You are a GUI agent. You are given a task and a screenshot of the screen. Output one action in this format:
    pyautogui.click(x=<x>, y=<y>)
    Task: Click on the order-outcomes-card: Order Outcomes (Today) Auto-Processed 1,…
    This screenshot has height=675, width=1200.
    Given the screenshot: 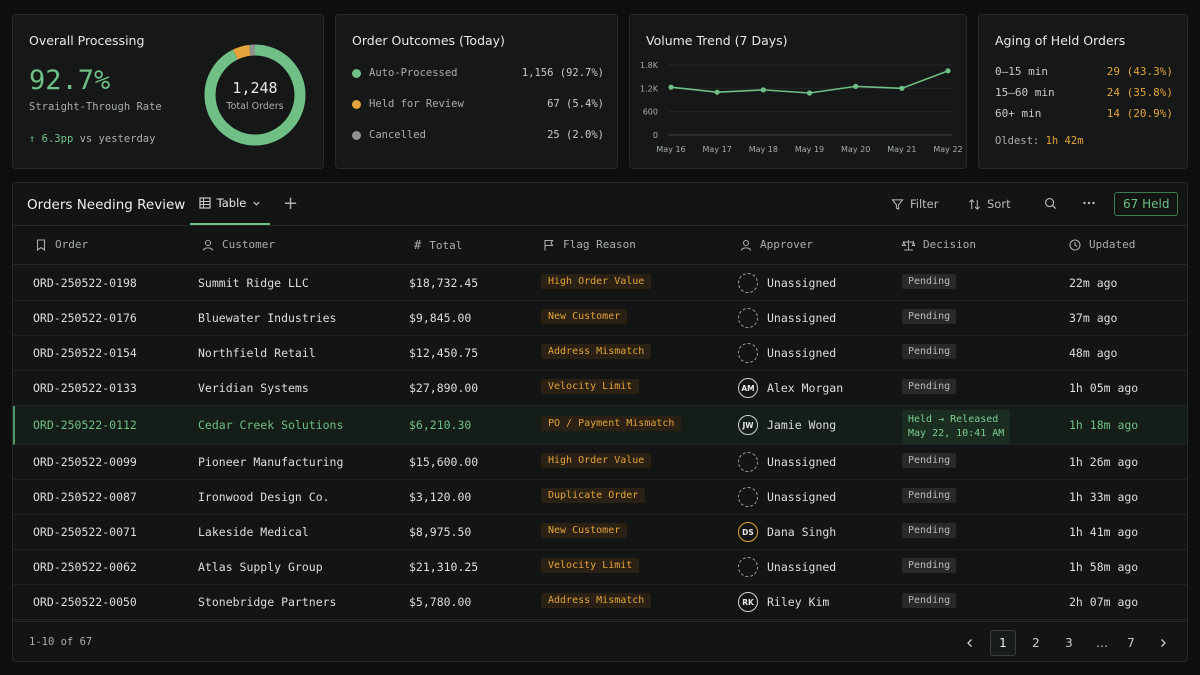 What is the action you would take?
    pyautogui.click(x=476, y=91)
    